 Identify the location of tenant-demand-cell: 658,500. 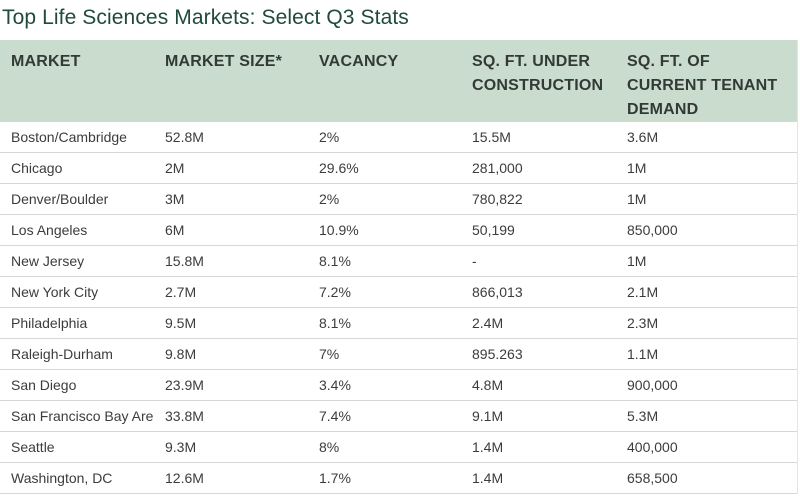
(652, 477).